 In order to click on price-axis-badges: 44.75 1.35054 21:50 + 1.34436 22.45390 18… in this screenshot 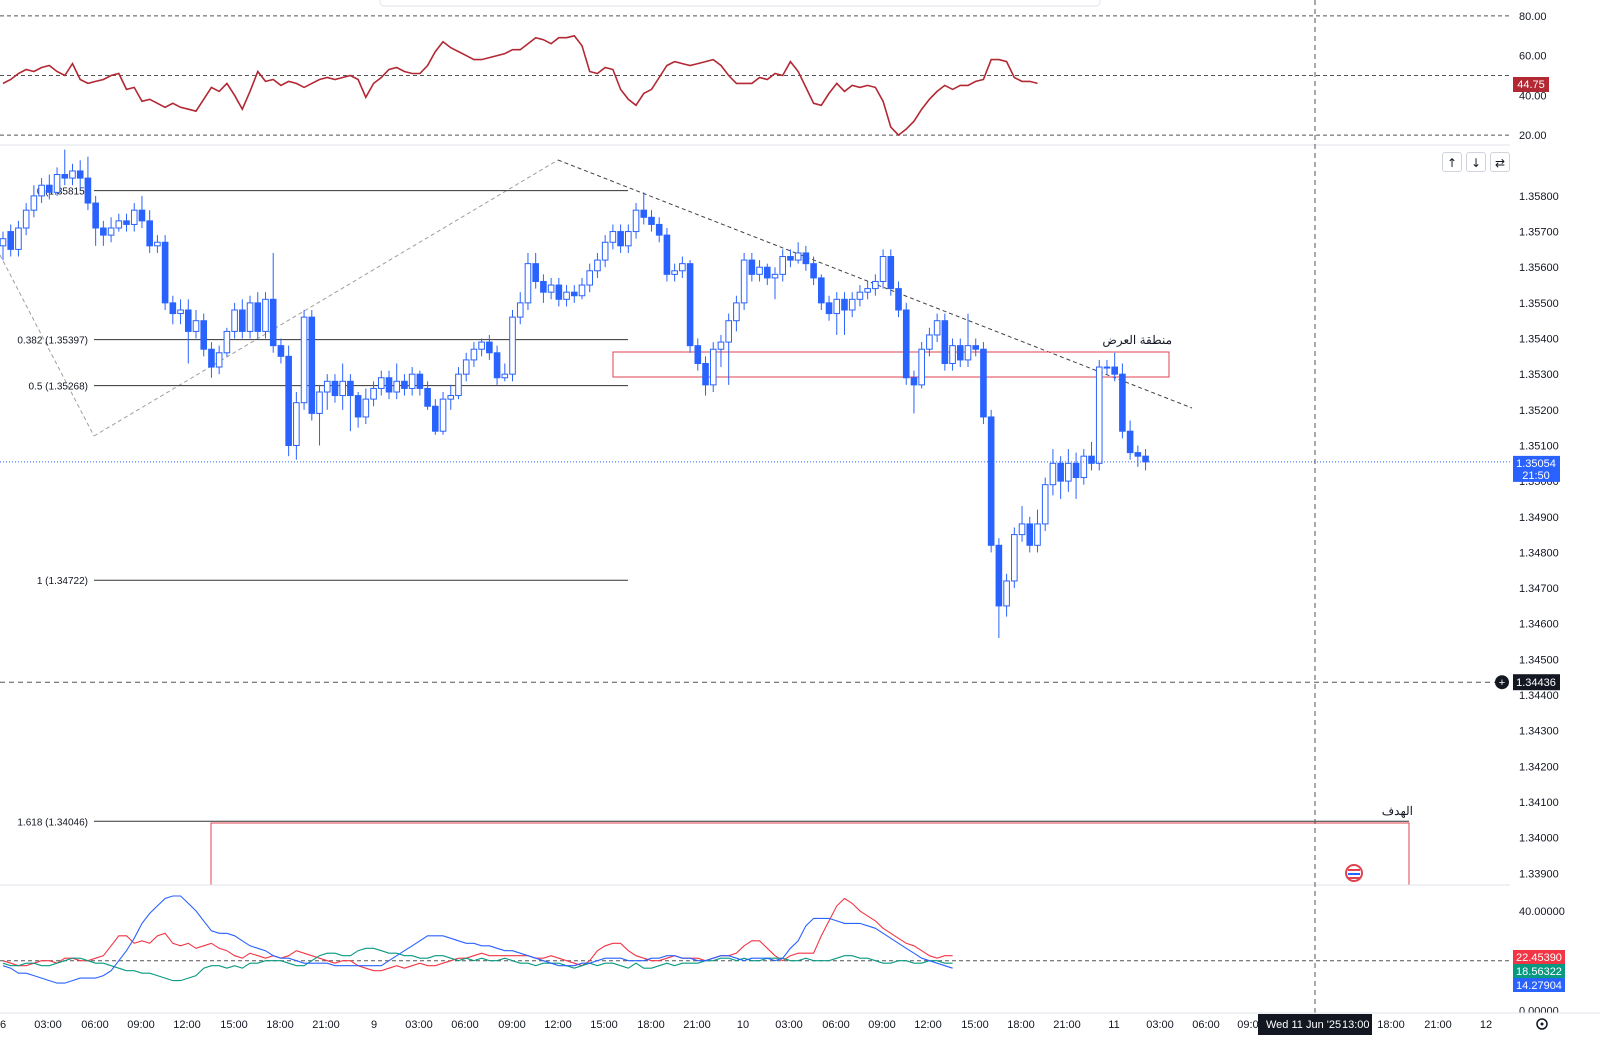, I will do `click(1530, 534)`.